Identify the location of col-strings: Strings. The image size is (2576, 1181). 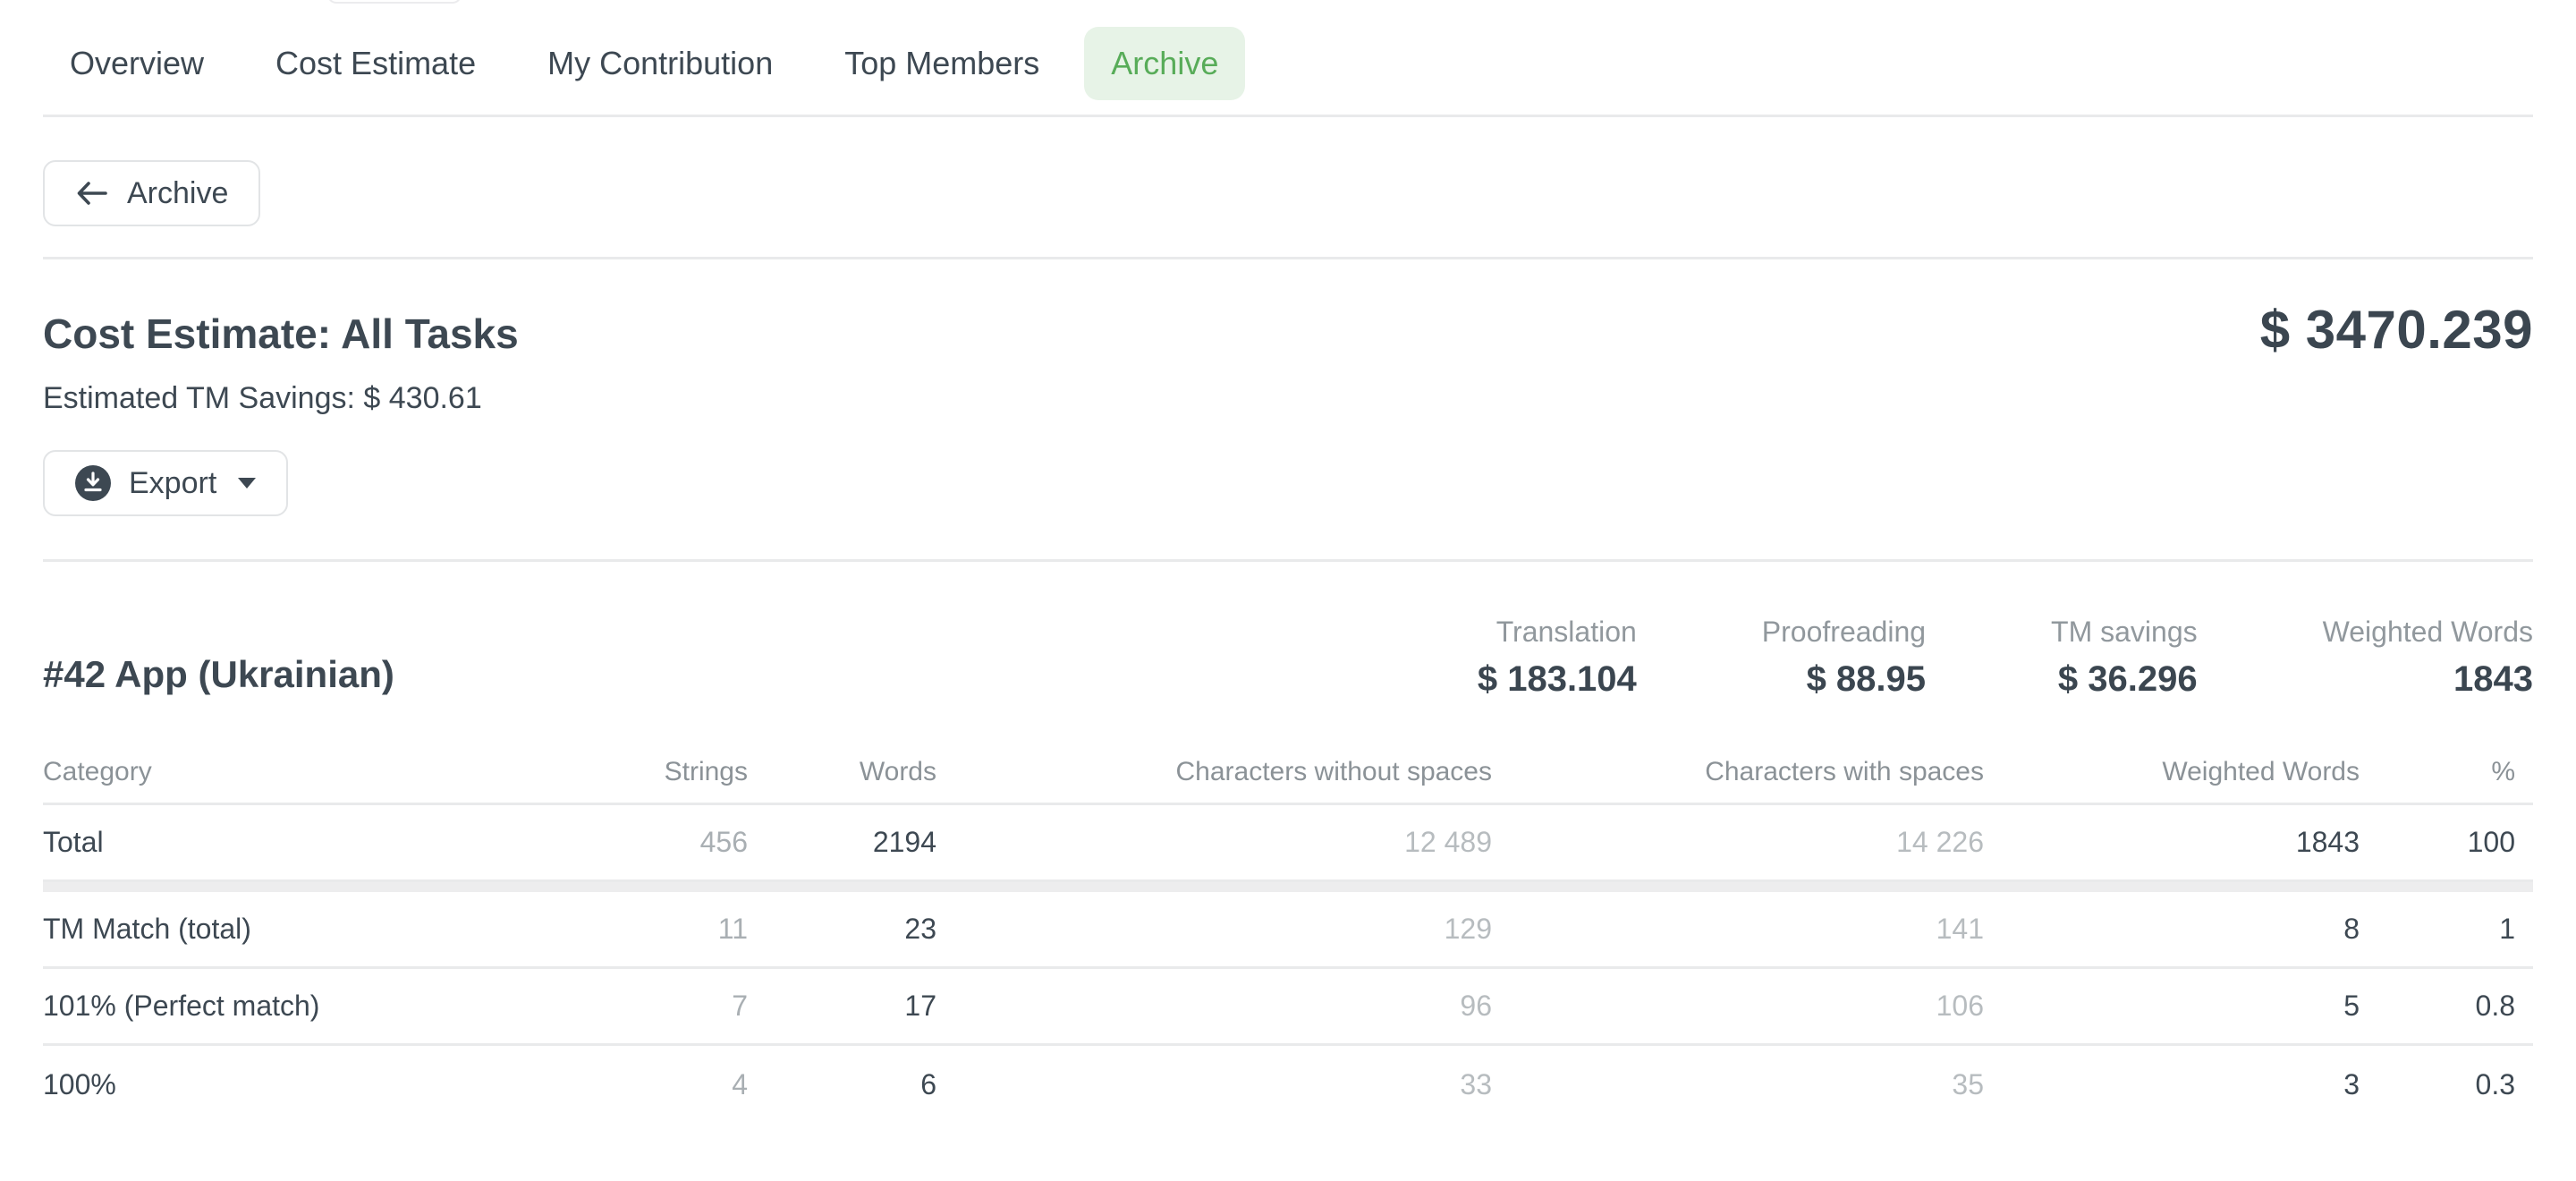
(706, 771).